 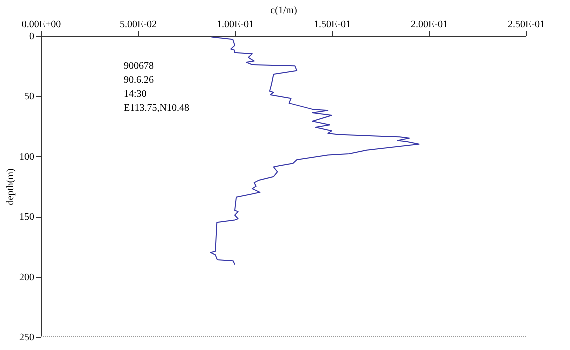 I want to click on annotation: 90.6.26, so click(x=139, y=80).